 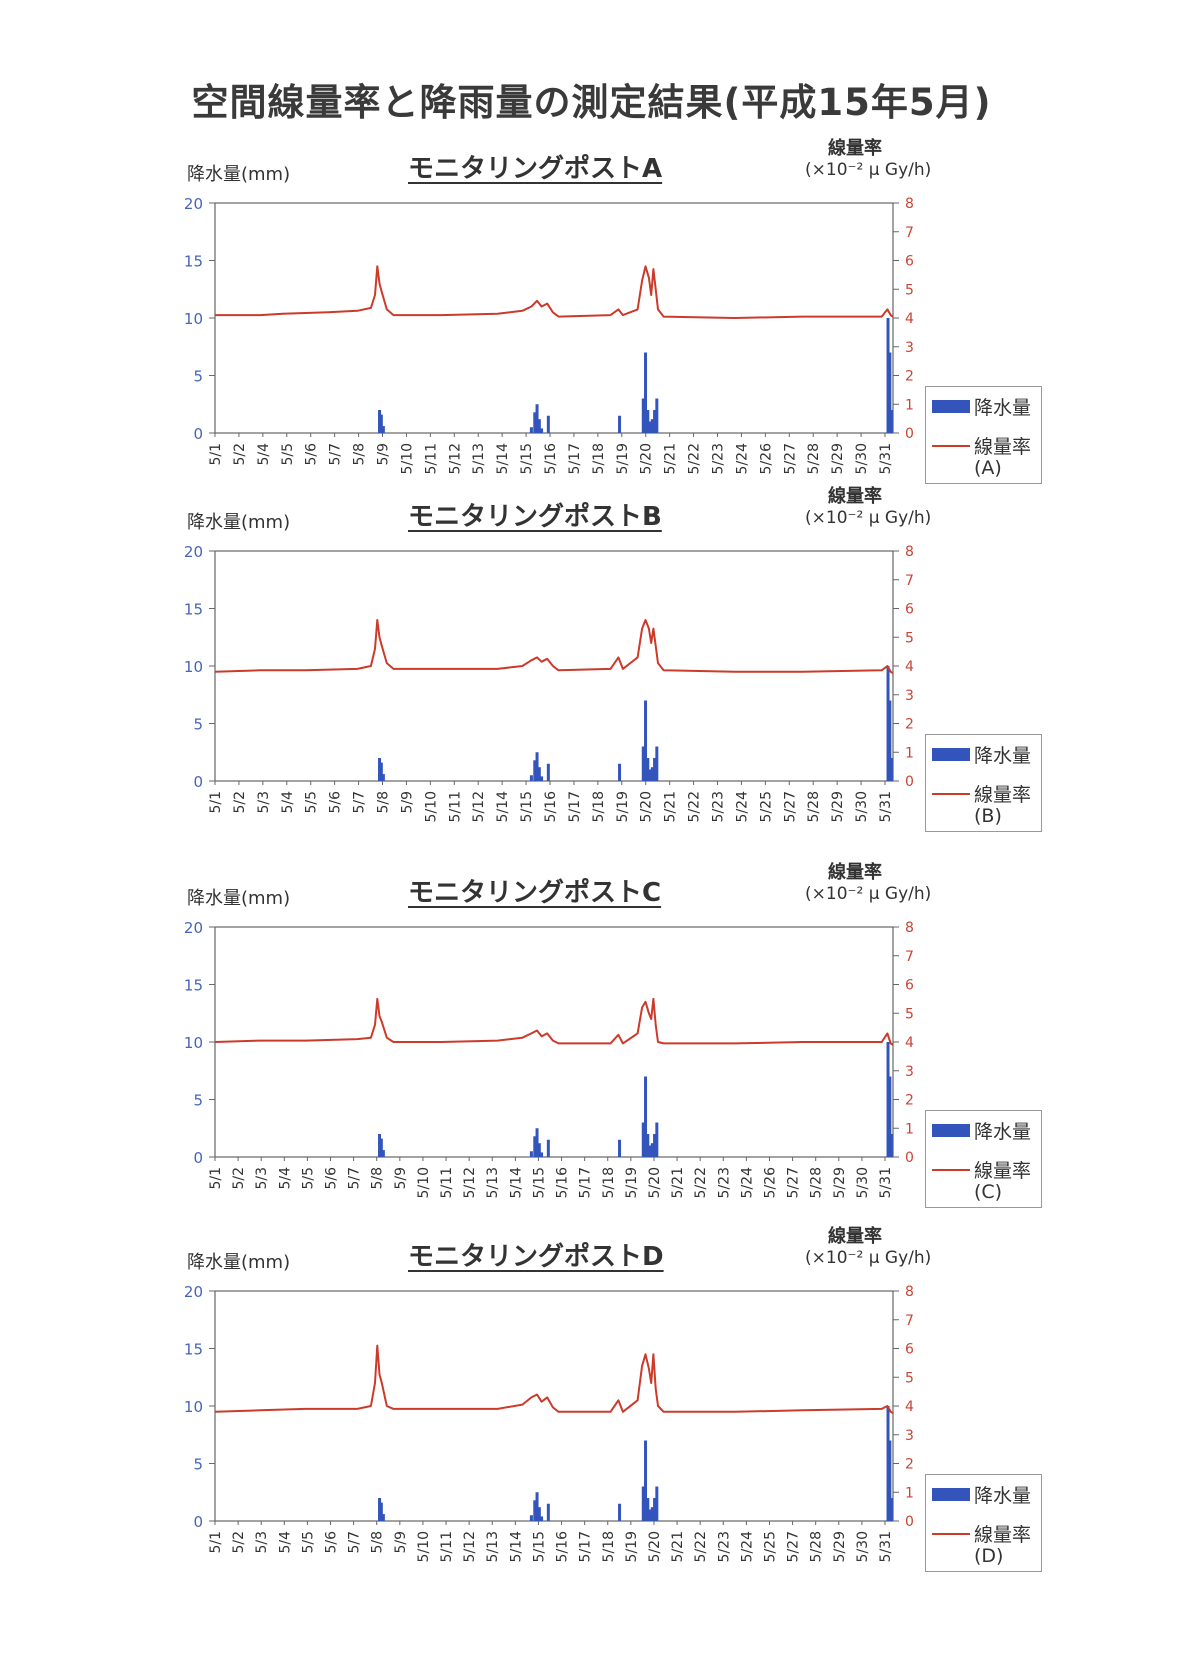 What do you see at coordinates (862, 806) in the screenshot?
I see `x-tick-label: 5/30` at bounding box center [862, 806].